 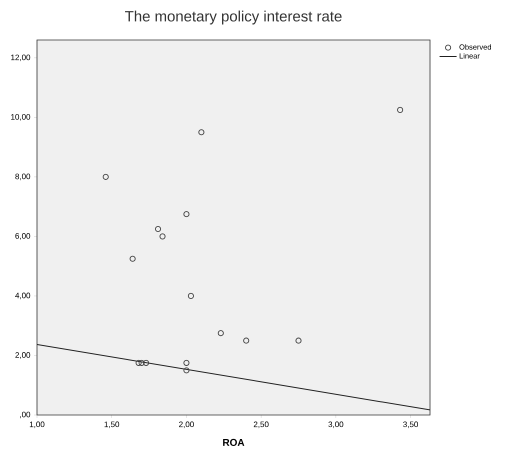 I want to click on chart-title: The monetary policy interest rate, so click(x=233, y=17).